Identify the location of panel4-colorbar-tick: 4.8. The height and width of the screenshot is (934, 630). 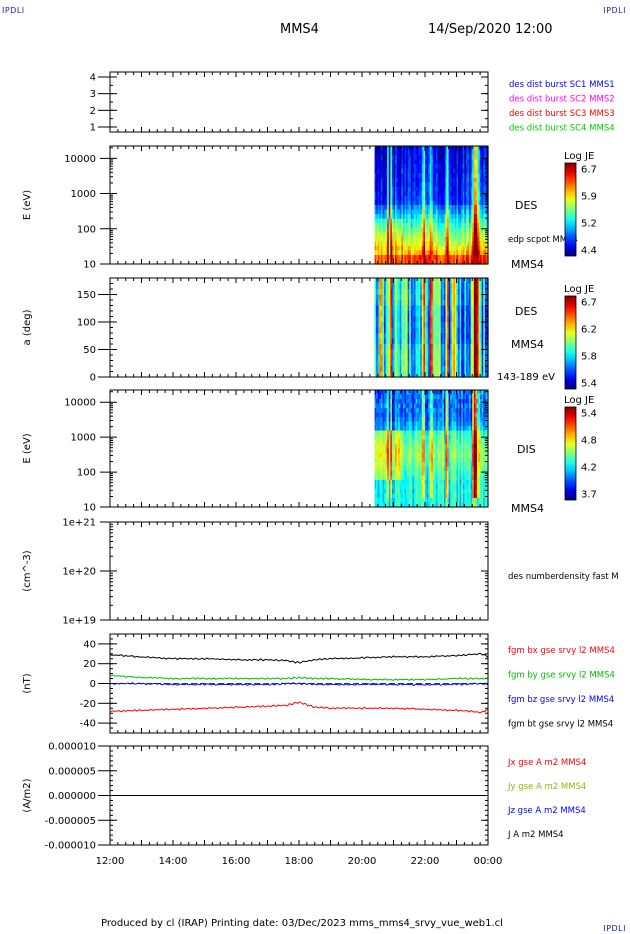
(589, 441).